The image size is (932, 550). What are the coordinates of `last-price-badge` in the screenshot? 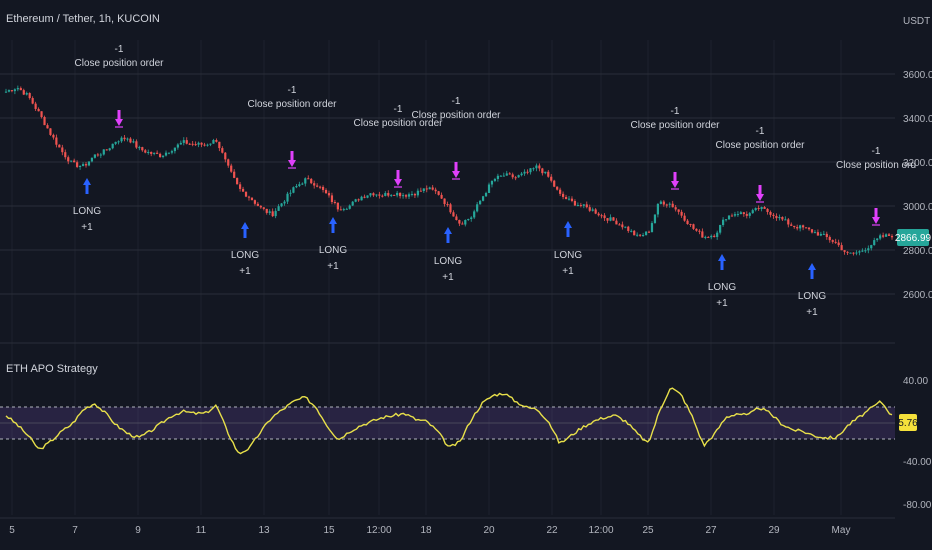 It's located at (913, 237).